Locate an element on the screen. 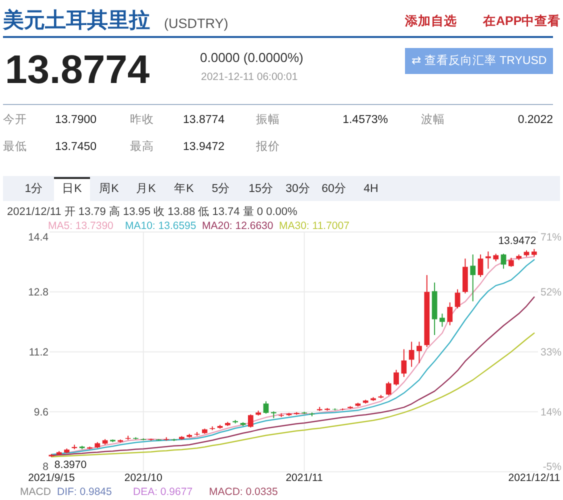 This screenshot has height=500, width=563. text: 日K is located at coordinates (72, 188).